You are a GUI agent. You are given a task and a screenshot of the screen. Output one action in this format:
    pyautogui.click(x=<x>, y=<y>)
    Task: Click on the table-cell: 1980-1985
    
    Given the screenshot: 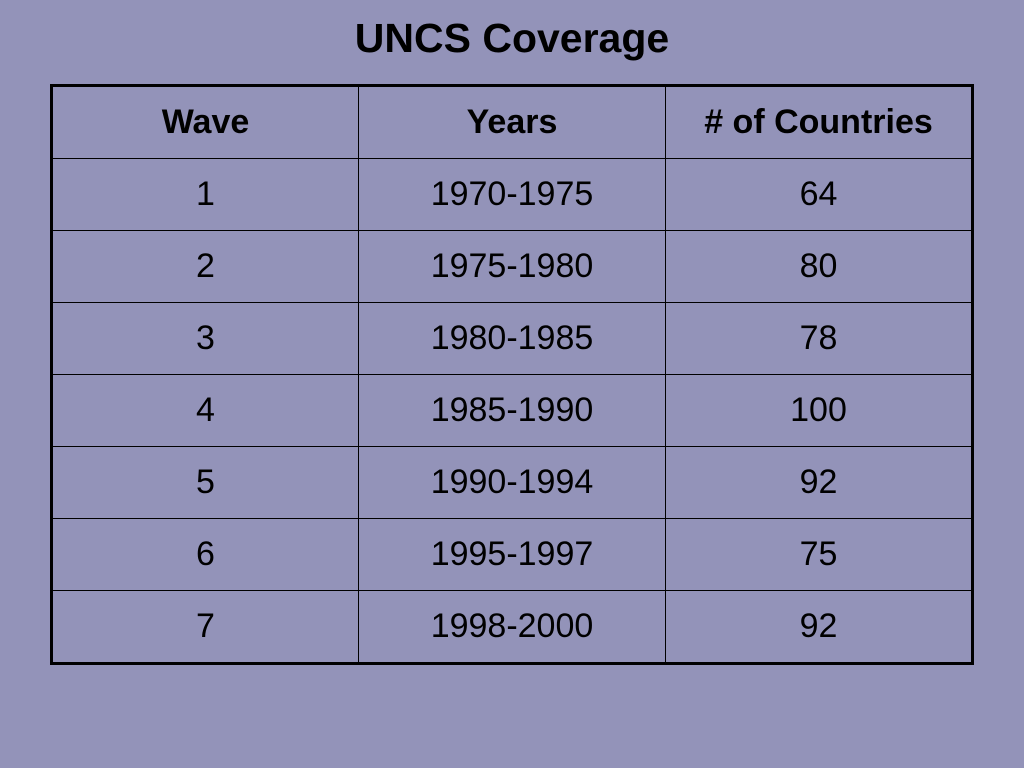 What is the action you would take?
    pyautogui.click(x=512, y=338)
    